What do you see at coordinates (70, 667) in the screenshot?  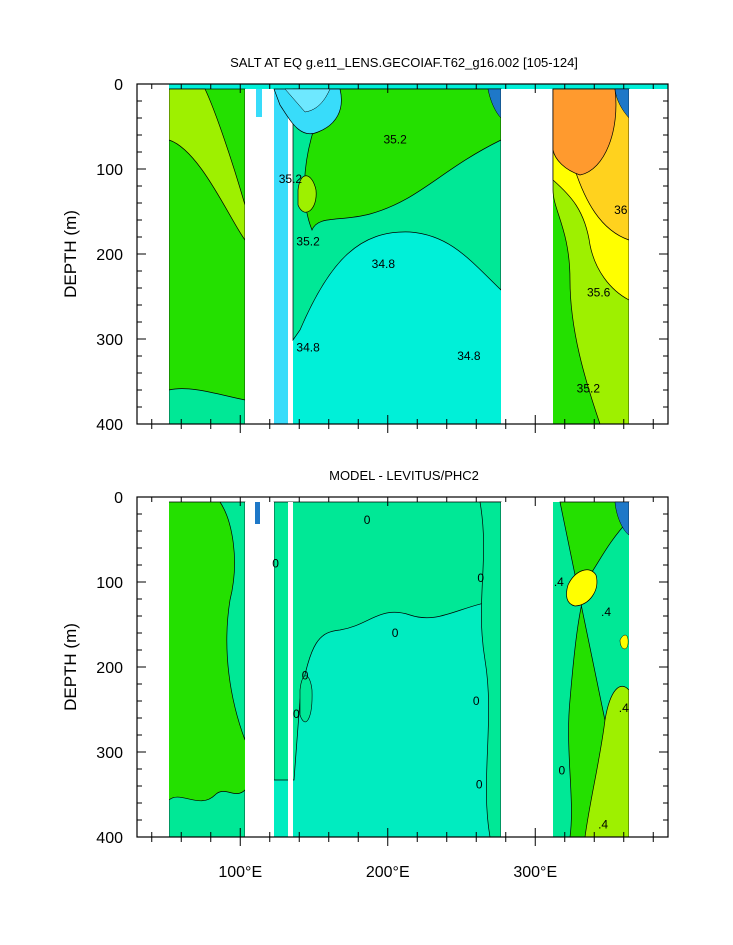 I see `panel-2-ylabel: DEPTH (m)` at bounding box center [70, 667].